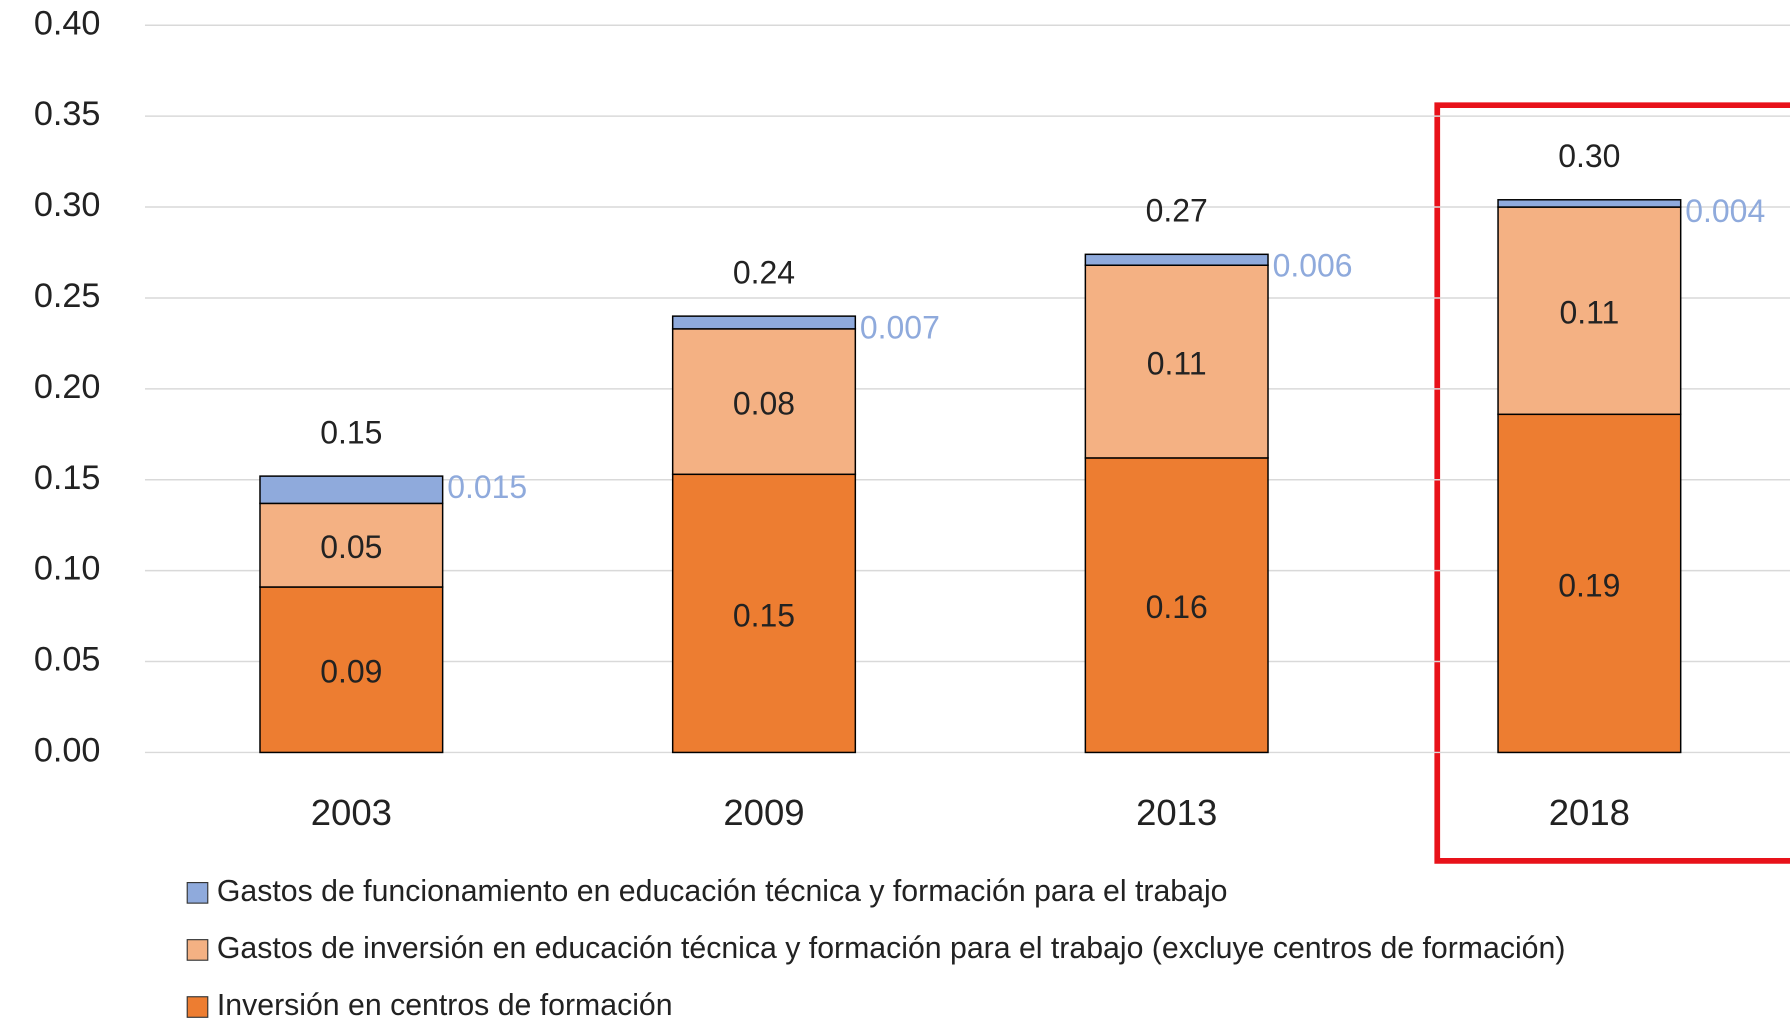 This screenshot has width=1790, height=1022. Describe the element at coordinates (1177, 211) in the screenshot. I see `total-label: 0.27` at that location.